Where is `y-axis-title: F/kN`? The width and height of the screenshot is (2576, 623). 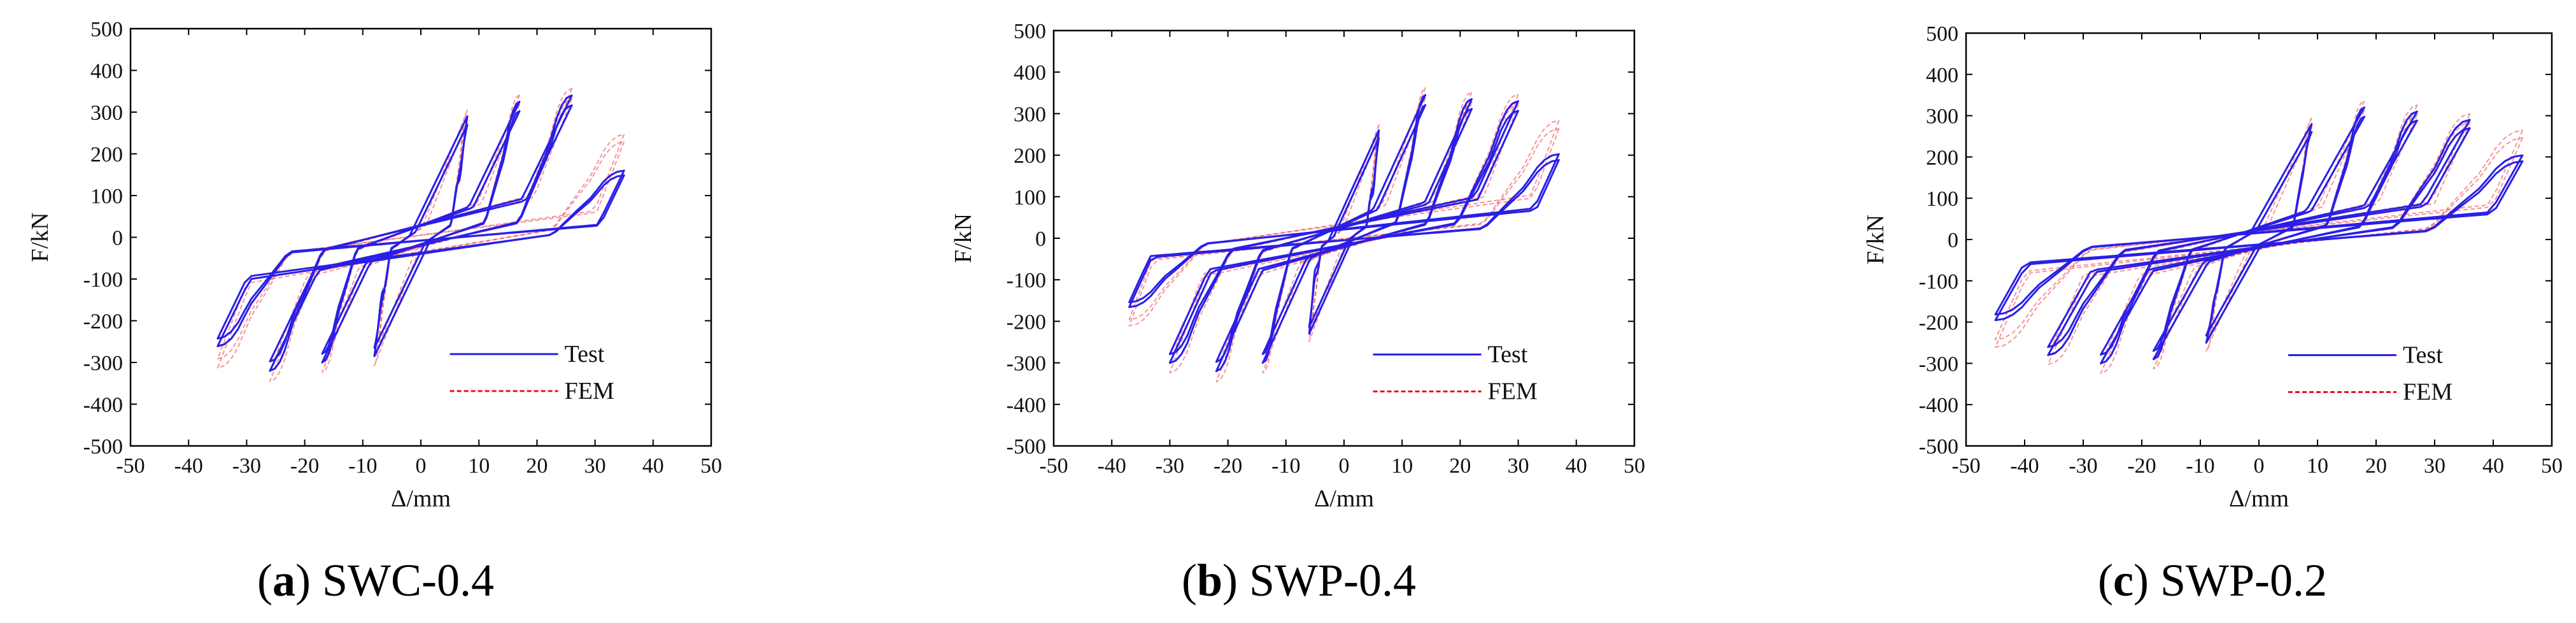 y-axis-title: F/kN is located at coordinates (40, 237).